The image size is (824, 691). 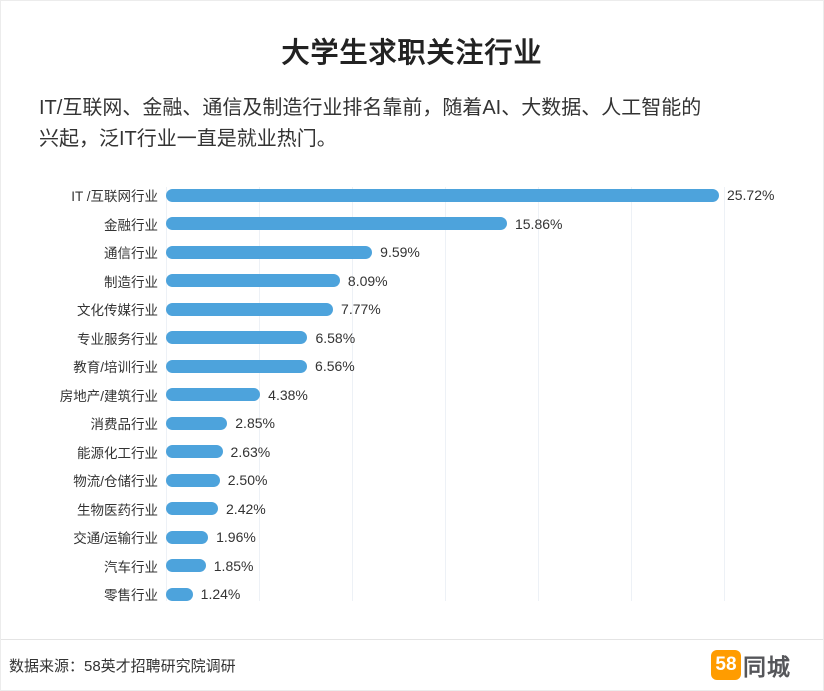 I want to click on logo-58-badge: 58, so click(x=726, y=665).